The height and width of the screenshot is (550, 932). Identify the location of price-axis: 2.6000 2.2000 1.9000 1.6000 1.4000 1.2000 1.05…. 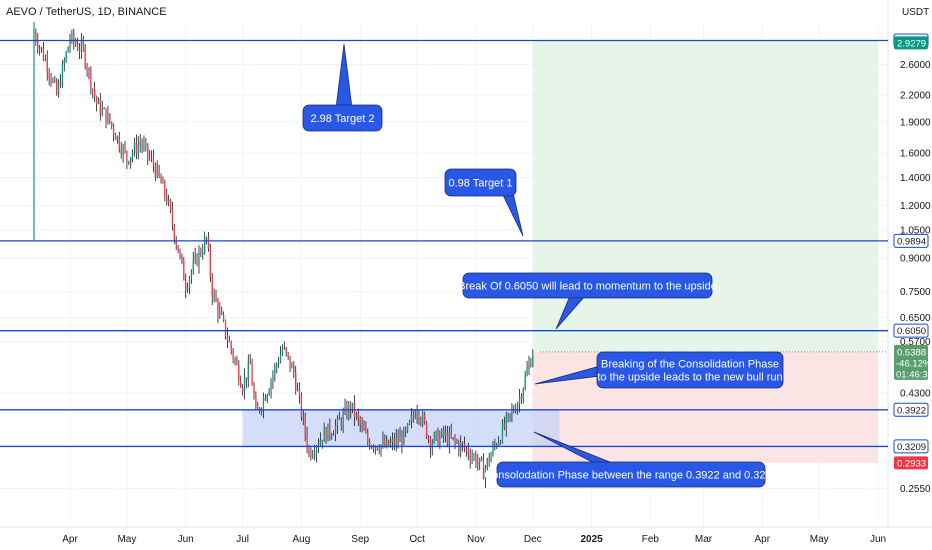
(912, 264).